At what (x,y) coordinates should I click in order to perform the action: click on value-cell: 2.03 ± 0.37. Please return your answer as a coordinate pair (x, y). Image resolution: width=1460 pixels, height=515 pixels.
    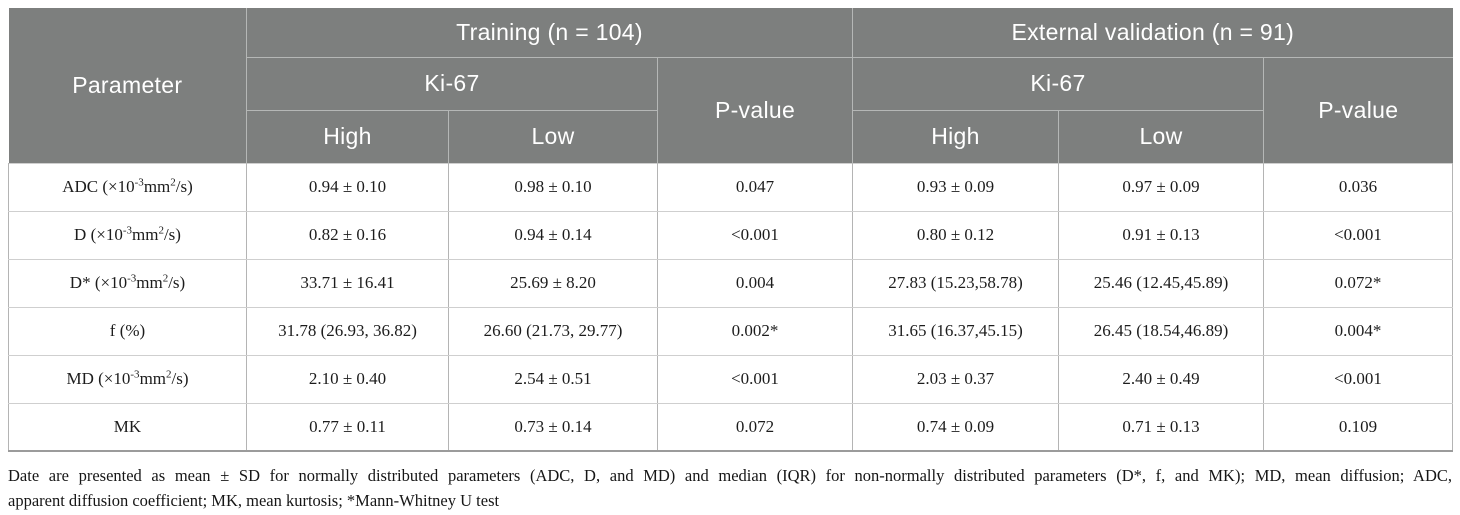
    Looking at the image, I should click on (955, 379).